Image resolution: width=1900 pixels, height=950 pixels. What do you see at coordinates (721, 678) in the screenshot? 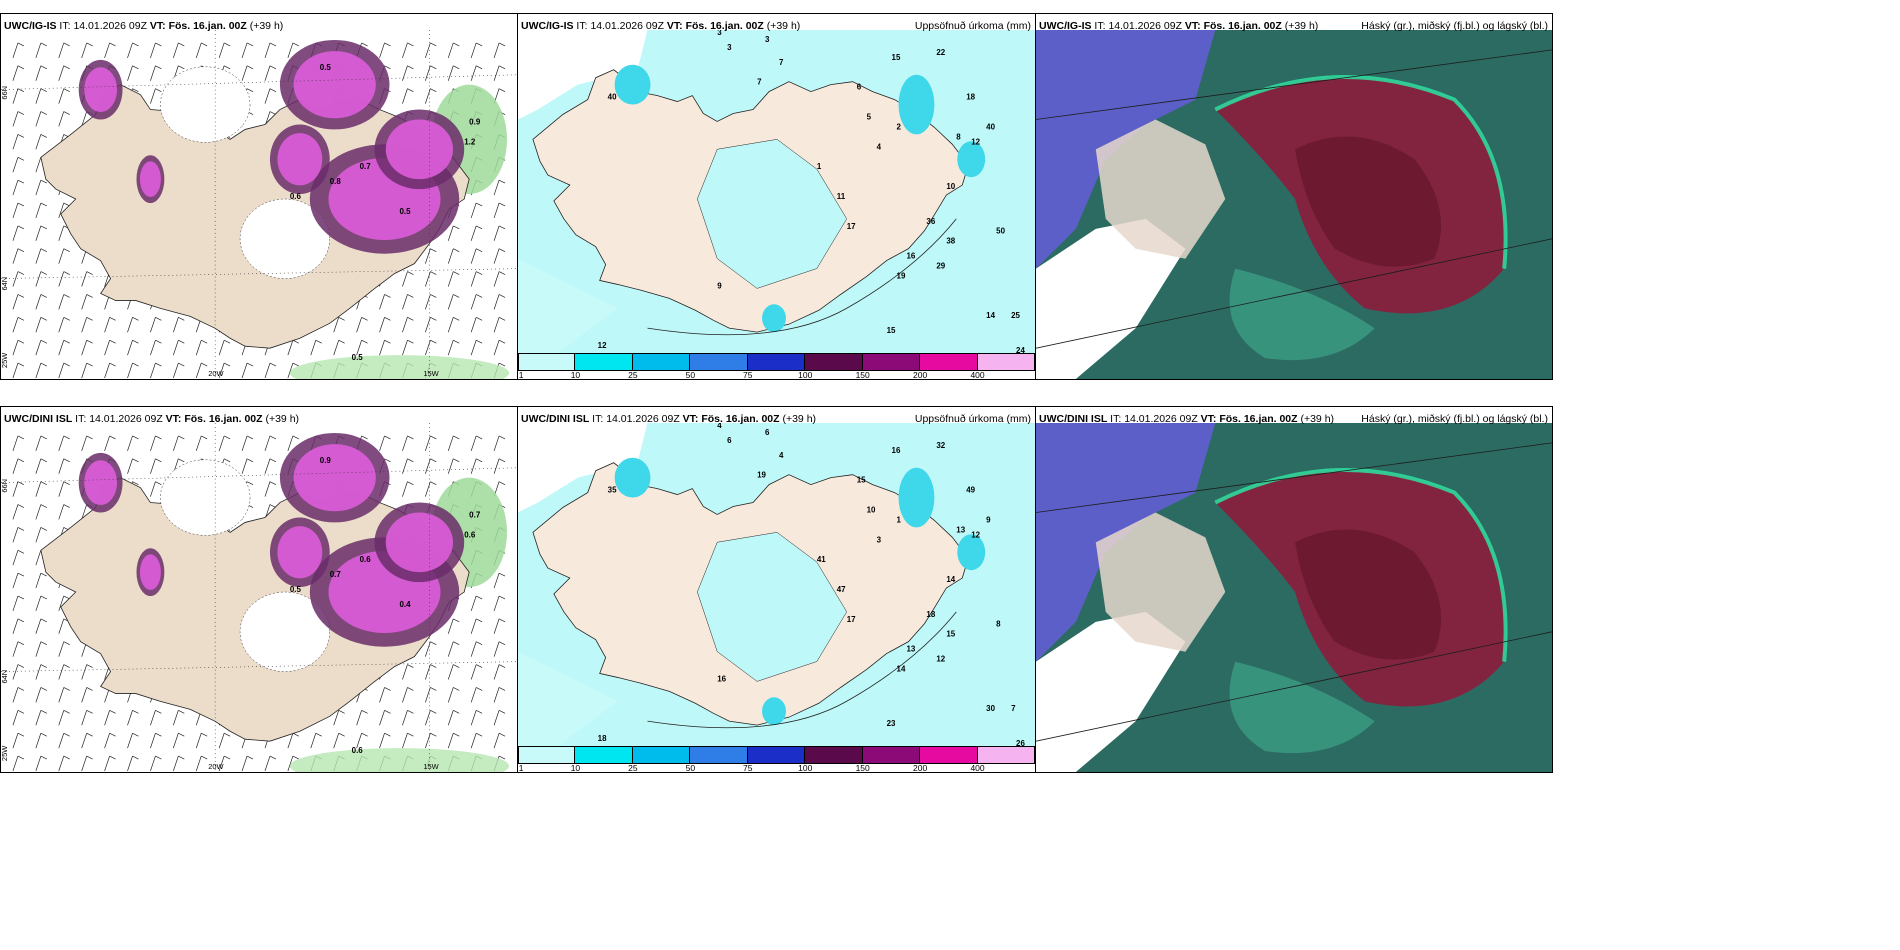
I see `precip-value-label: 16` at bounding box center [721, 678].